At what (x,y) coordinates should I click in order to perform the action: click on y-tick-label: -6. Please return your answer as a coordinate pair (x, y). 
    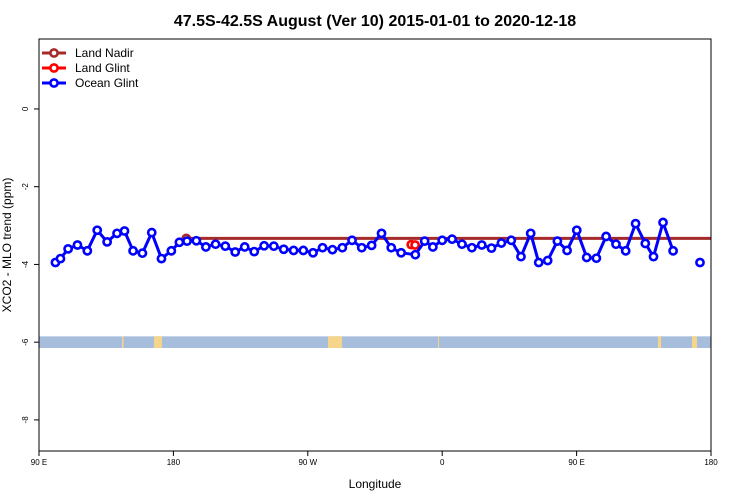
    Looking at the image, I should click on (25, 342).